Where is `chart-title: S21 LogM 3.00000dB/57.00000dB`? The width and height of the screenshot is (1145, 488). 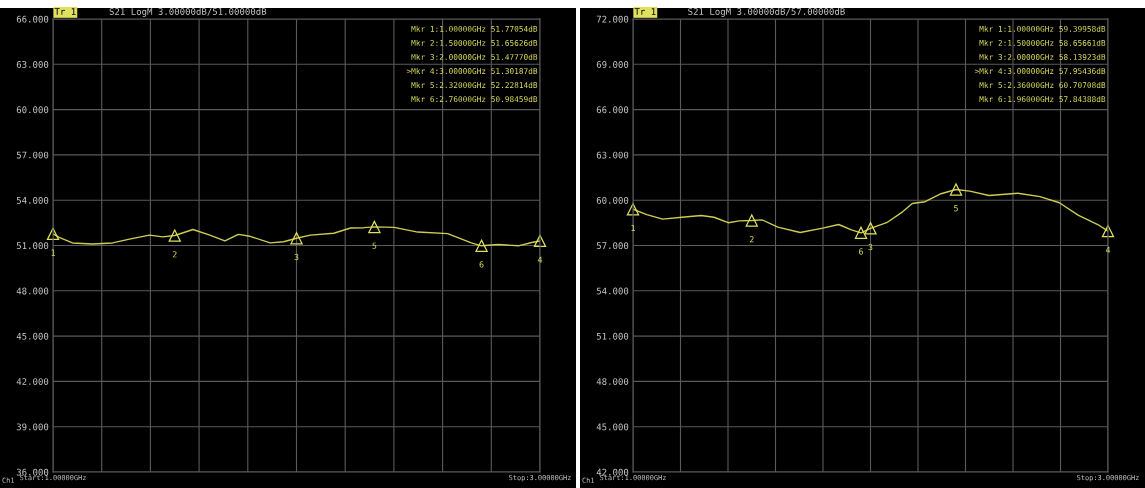
chart-title: S21 LogM 3.00000dB/57.00000dB is located at coordinates (766, 12).